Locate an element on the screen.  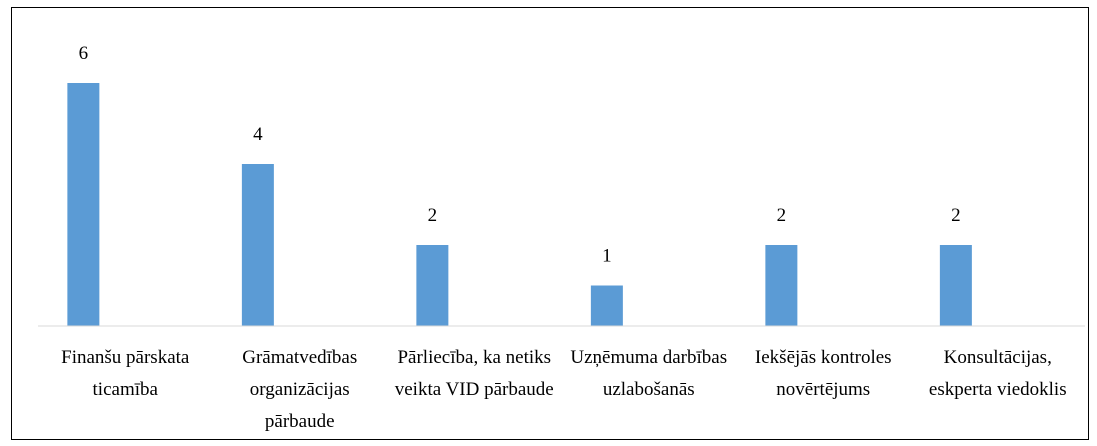
x-tick-label: Grāmatvedības organizācijas pārbaude is located at coordinates (300, 389).